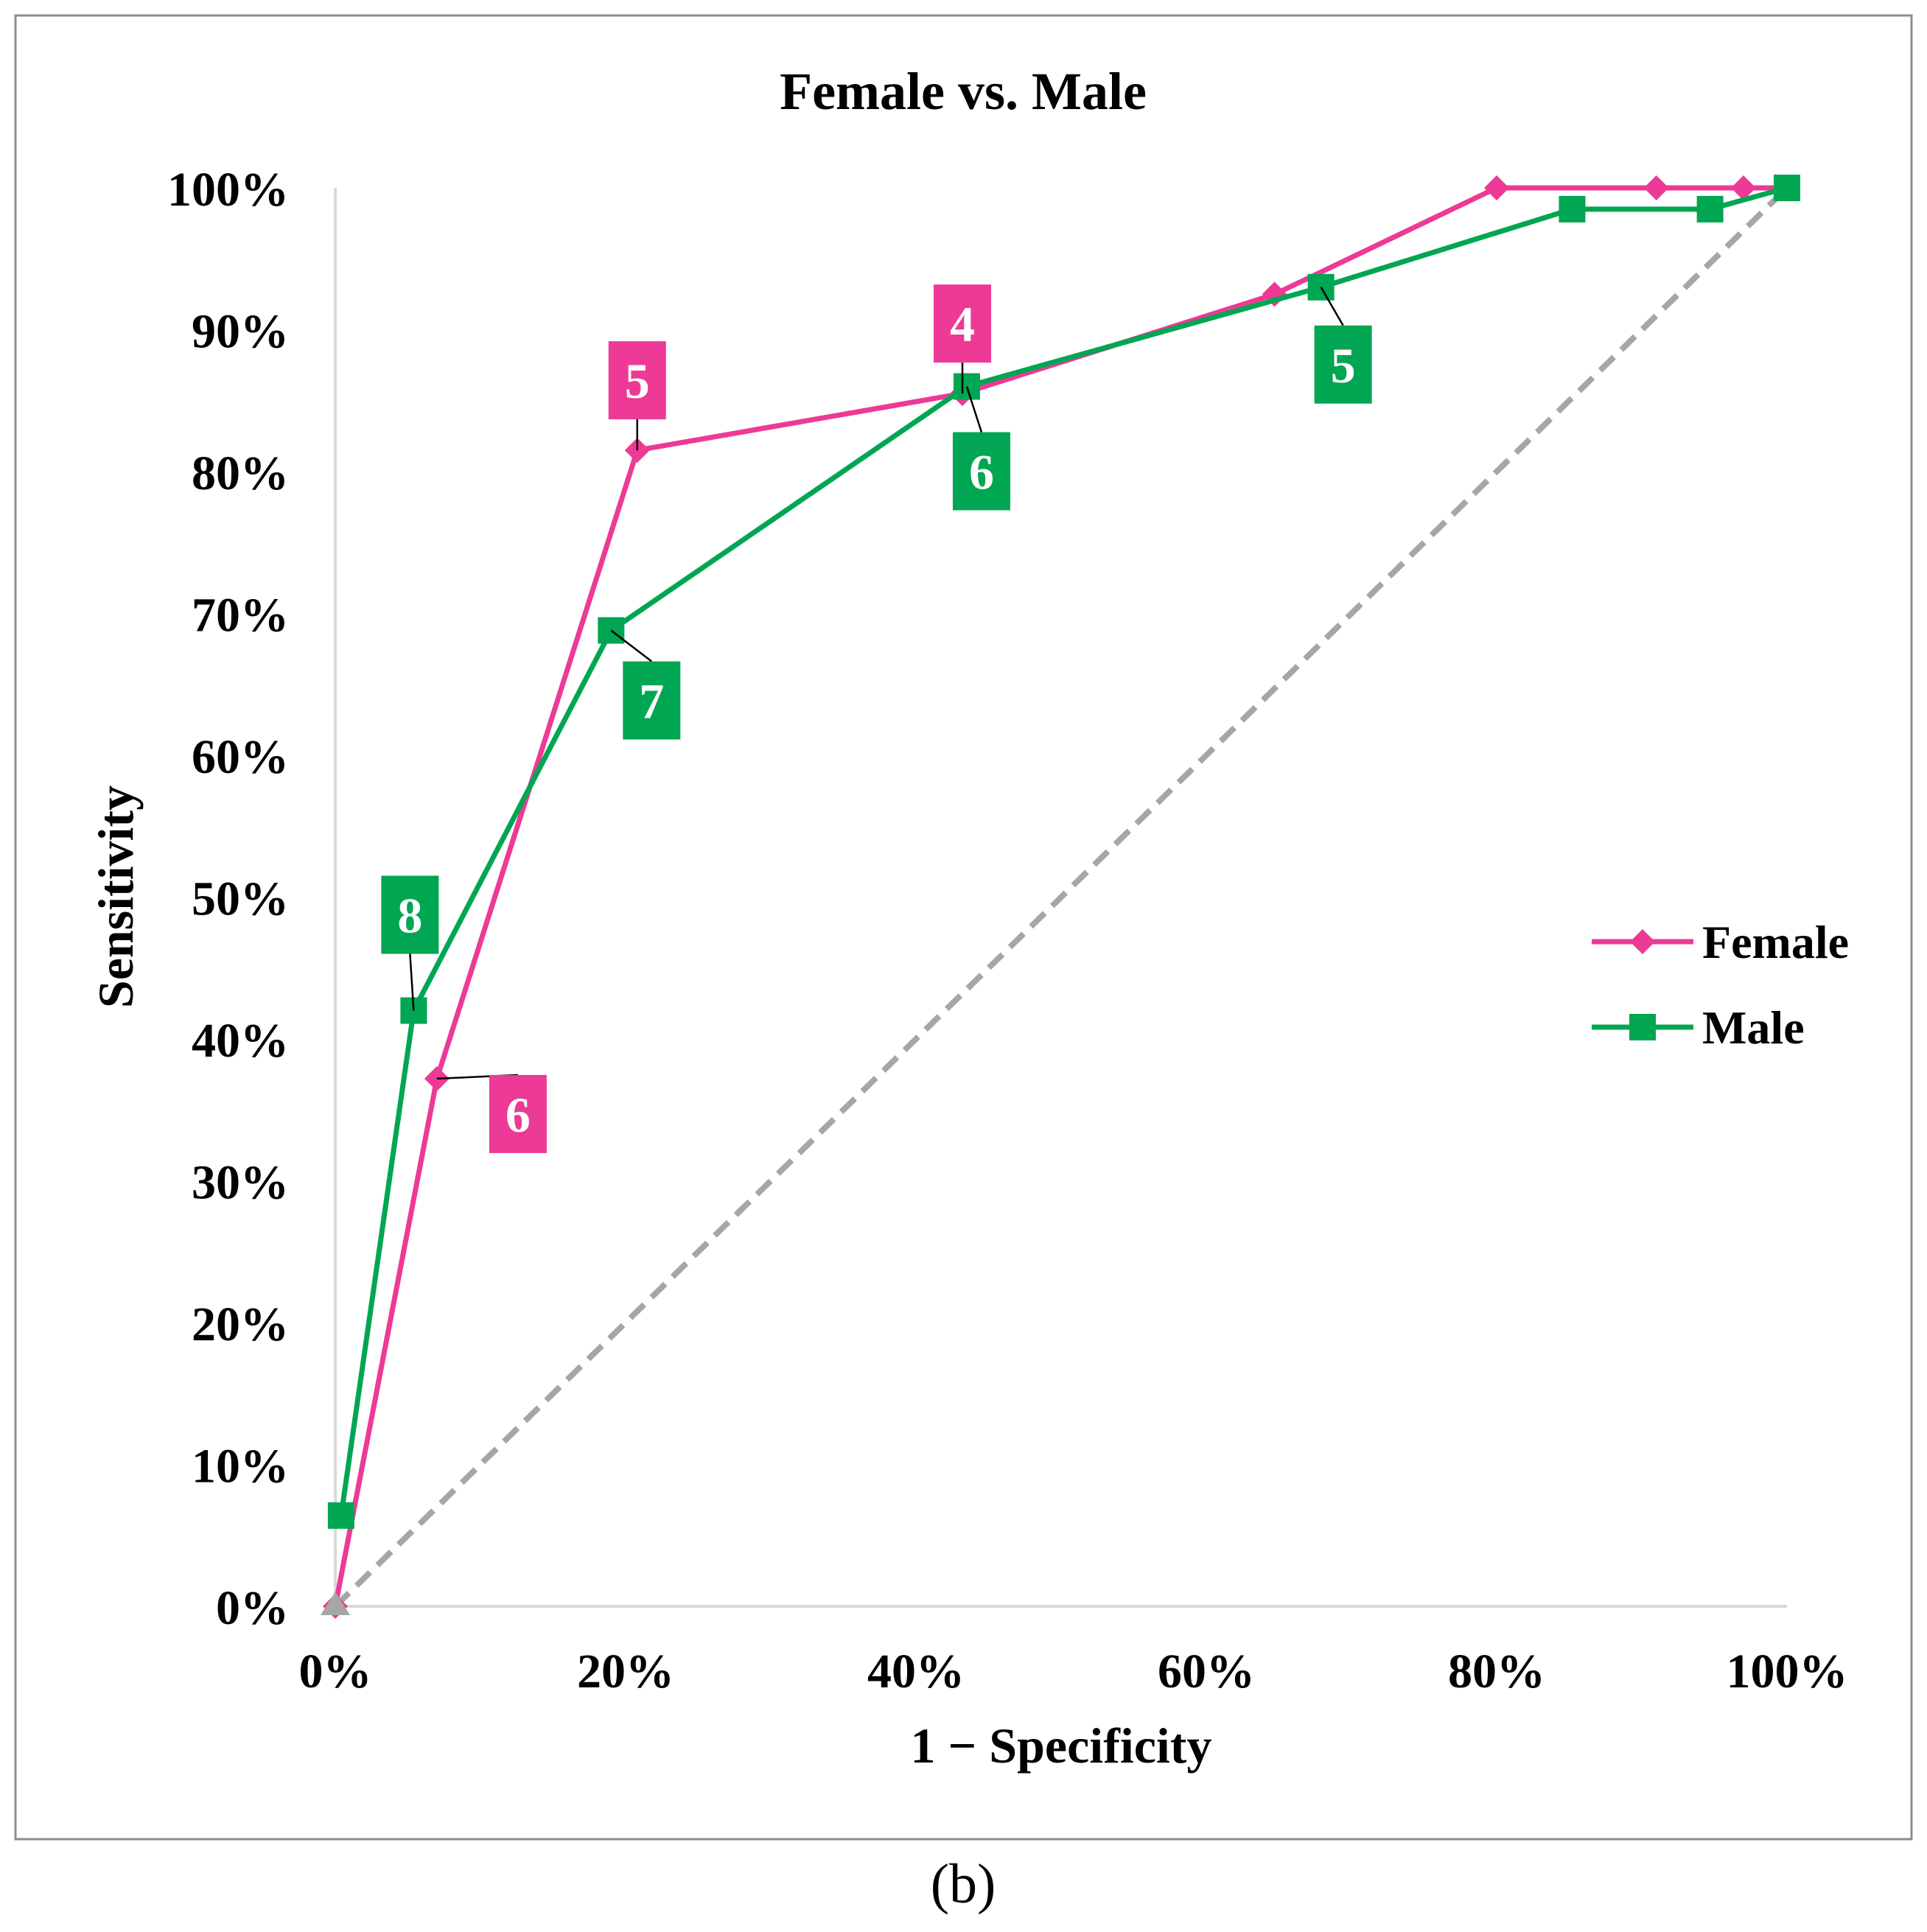 Image resolution: width=1927 pixels, height=1932 pixels. Describe the element at coordinates (1496, 1671) in the screenshot. I see `x-tick-label: 80%` at that location.